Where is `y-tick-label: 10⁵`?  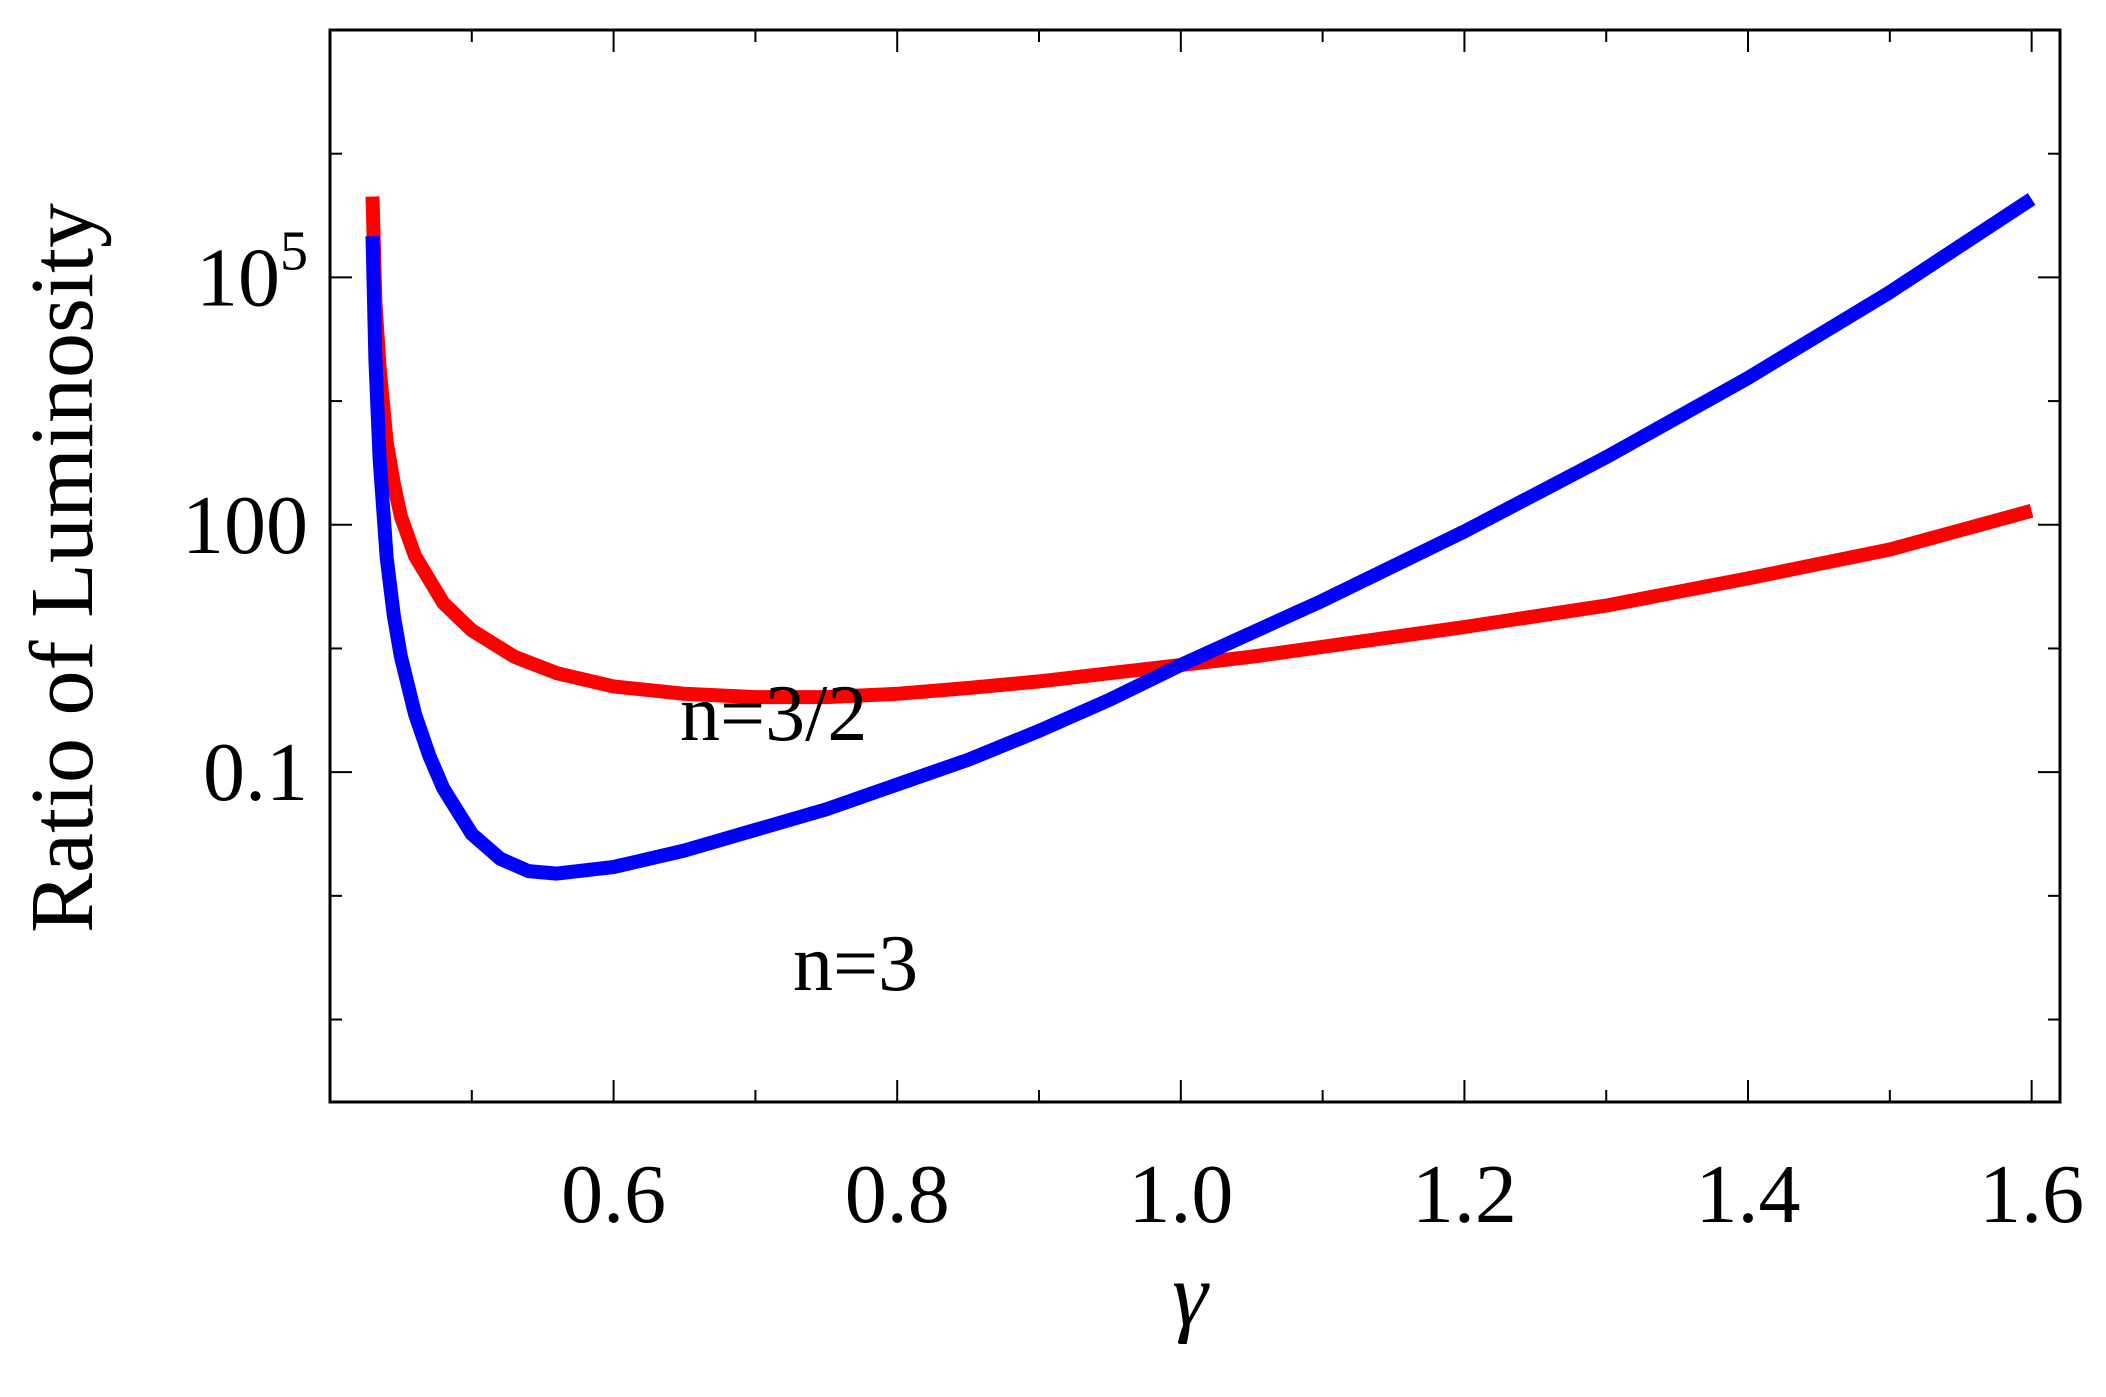 y-tick-label: 10⁵ is located at coordinates (252, 272).